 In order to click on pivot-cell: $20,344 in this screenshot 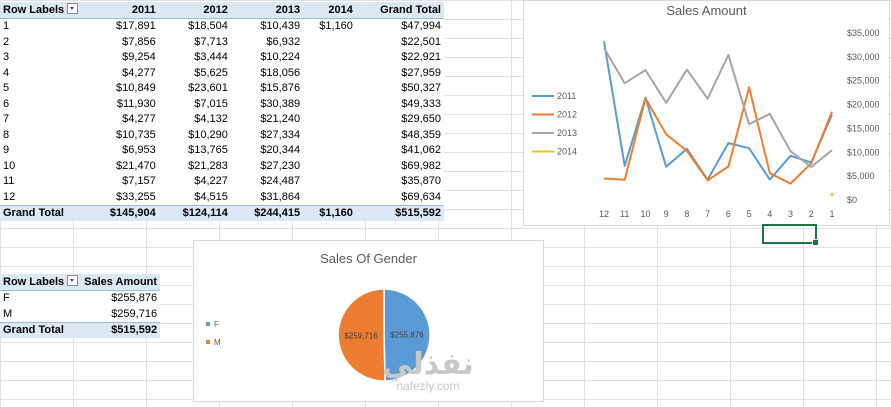, I will do `click(267, 151)`.